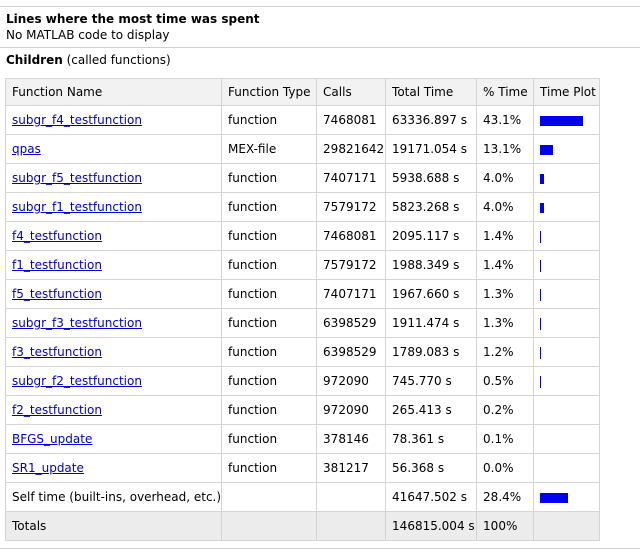 This screenshot has height=554, width=640. Describe the element at coordinates (113, 149) in the screenshot. I see `function-name-cell: qpas` at that location.